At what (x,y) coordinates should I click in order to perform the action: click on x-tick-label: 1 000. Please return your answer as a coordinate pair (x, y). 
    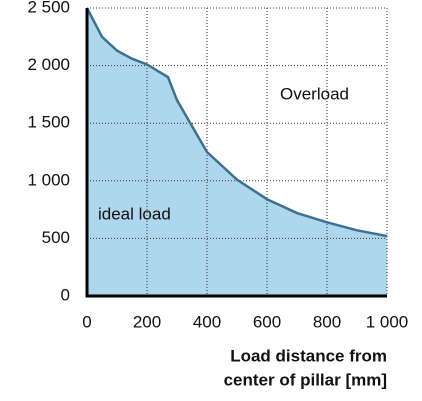
    Looking at the image, I should click on (387, 321).